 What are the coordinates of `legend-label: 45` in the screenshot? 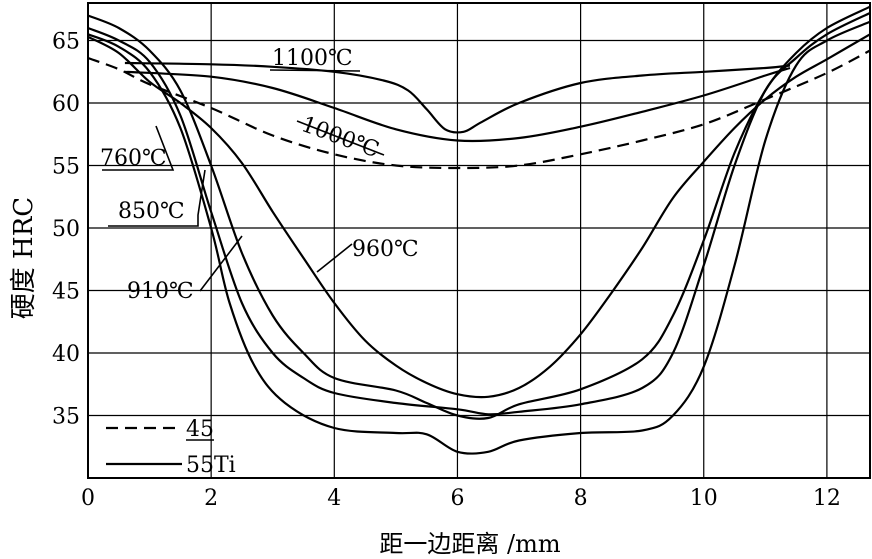 It's located at (200, 429).